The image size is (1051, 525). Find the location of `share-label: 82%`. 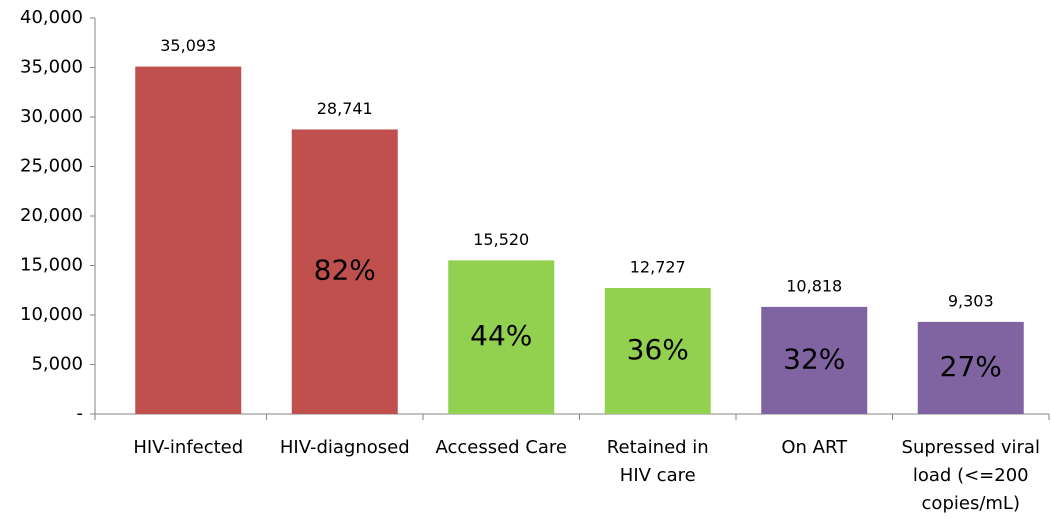

share-label: 82% is located at coordinates (345, 270).